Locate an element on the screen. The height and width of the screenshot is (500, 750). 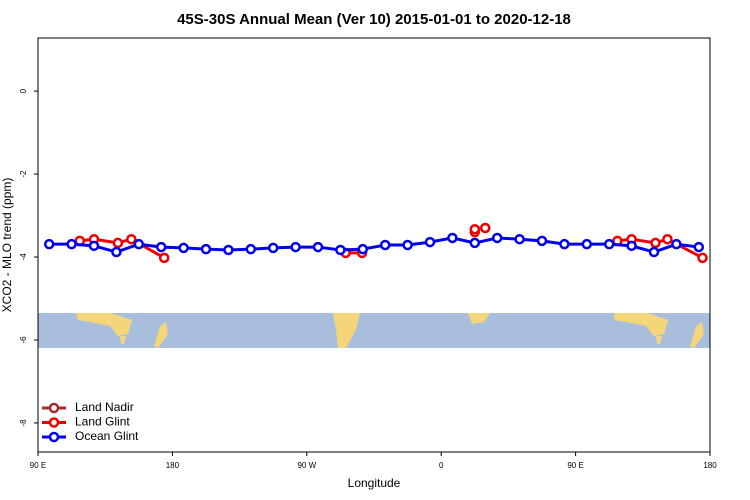
x-tick-label: 90 W is located at coordinates (306, 465).